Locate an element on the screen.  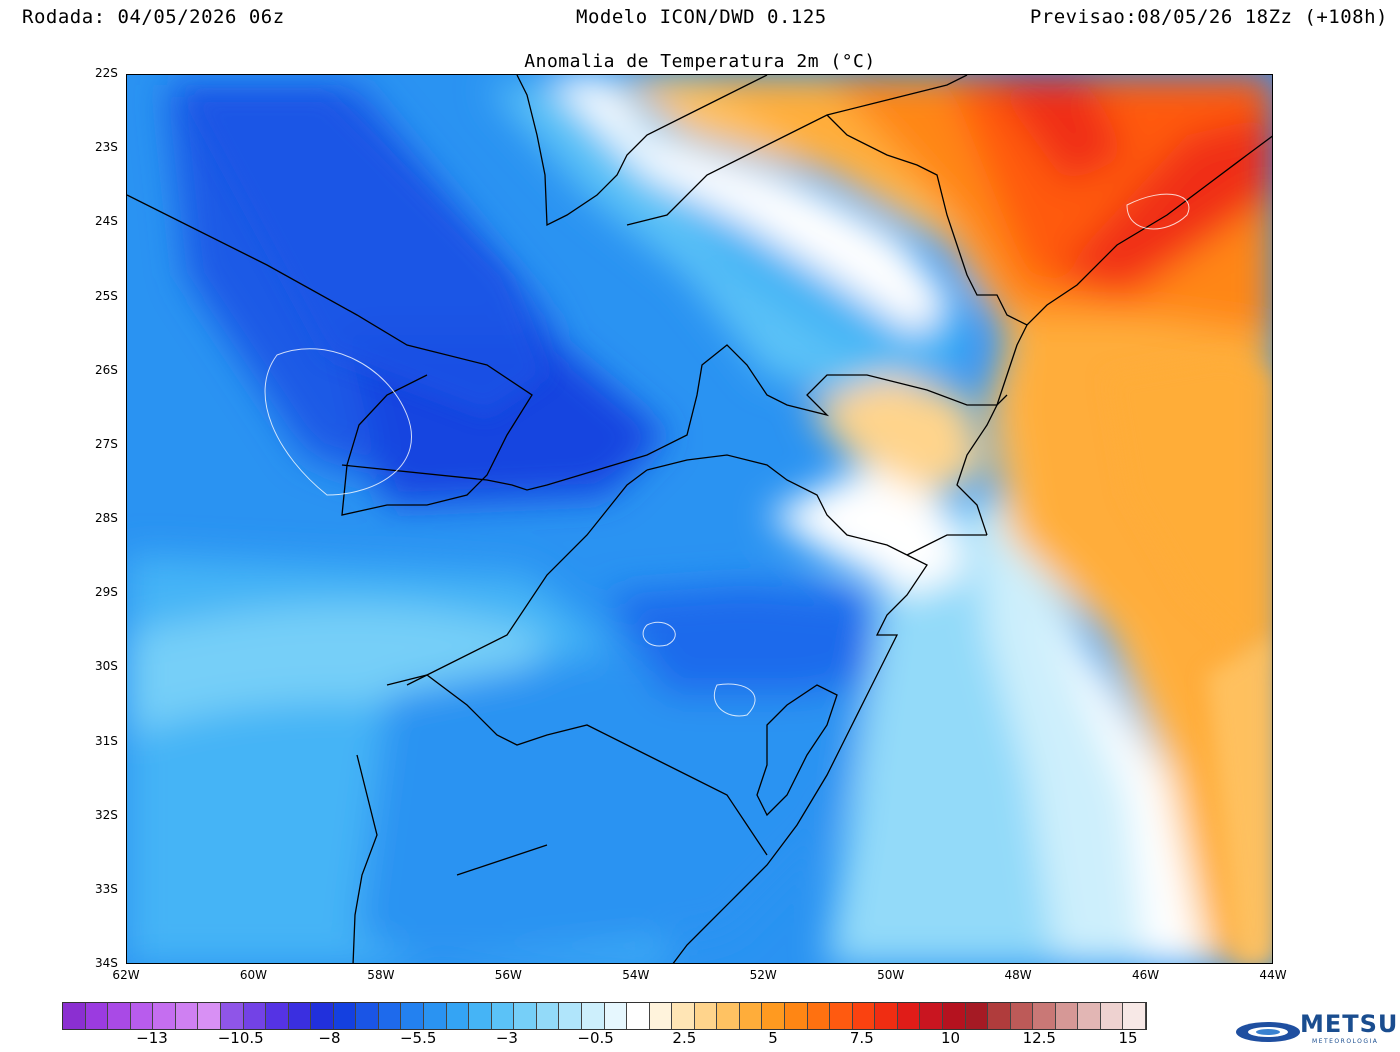
lat-tick-label: 33S is located at coordinates (106, 888).